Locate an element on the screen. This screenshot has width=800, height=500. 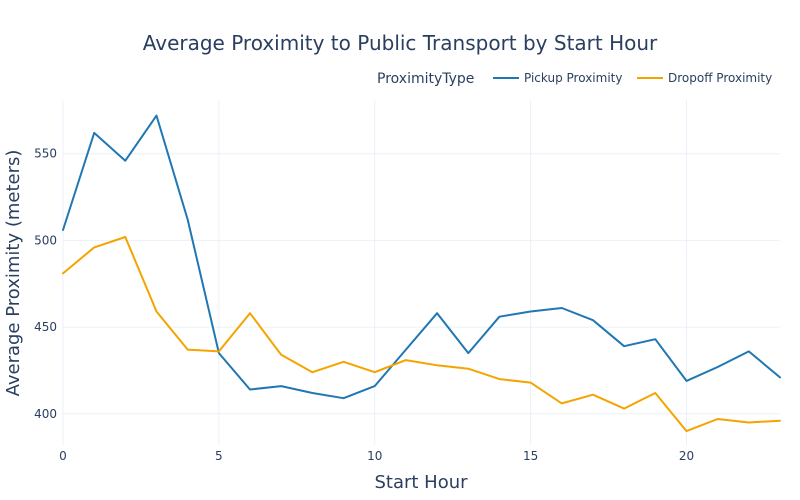
legend-item-dropoff: Dropoff Proximity is located at coordinates (704, 78).